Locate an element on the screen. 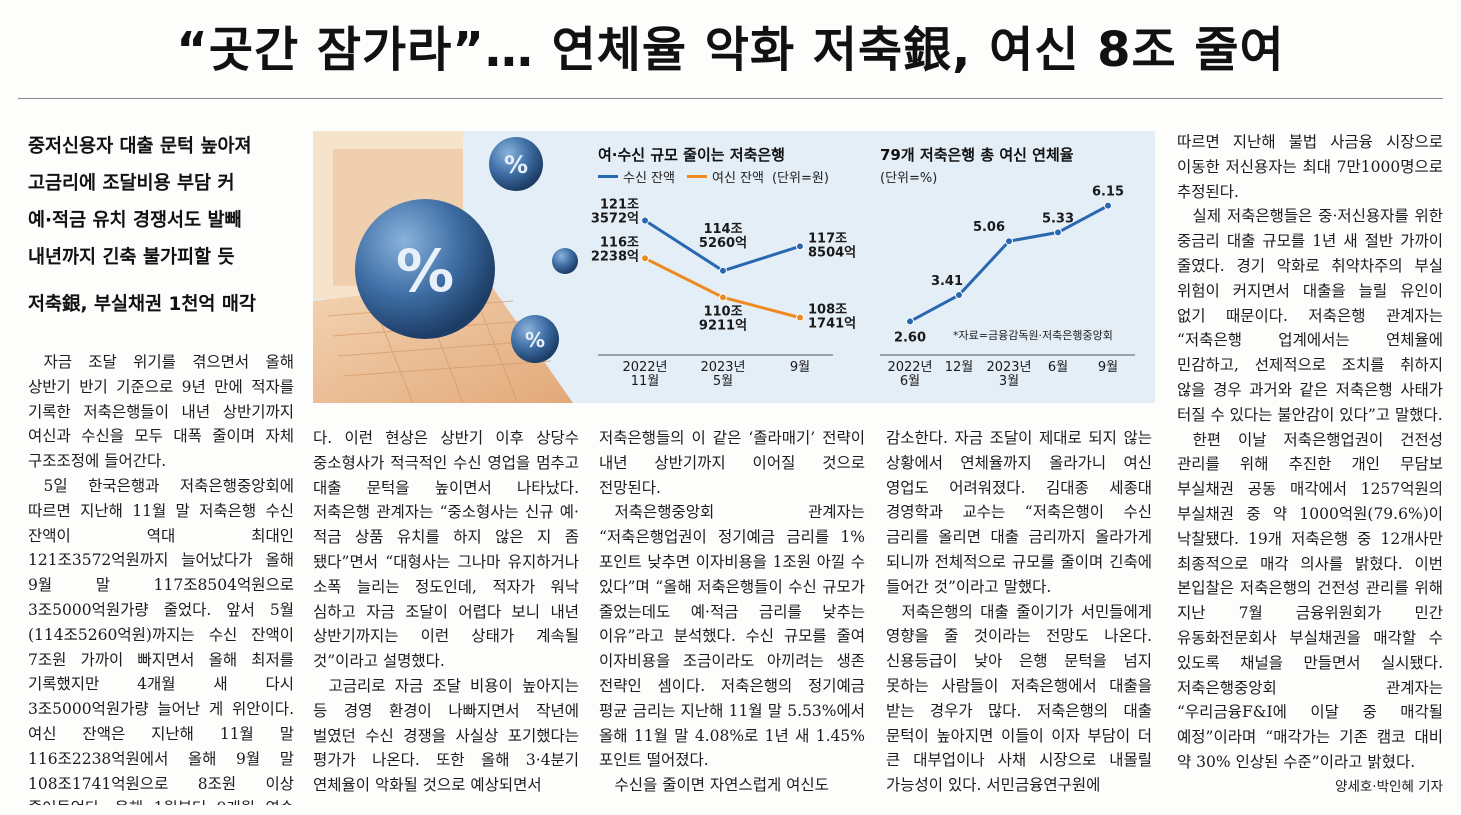 This screenshot has height=815, width=1461. top-rule is located at coordinates (730, 98).